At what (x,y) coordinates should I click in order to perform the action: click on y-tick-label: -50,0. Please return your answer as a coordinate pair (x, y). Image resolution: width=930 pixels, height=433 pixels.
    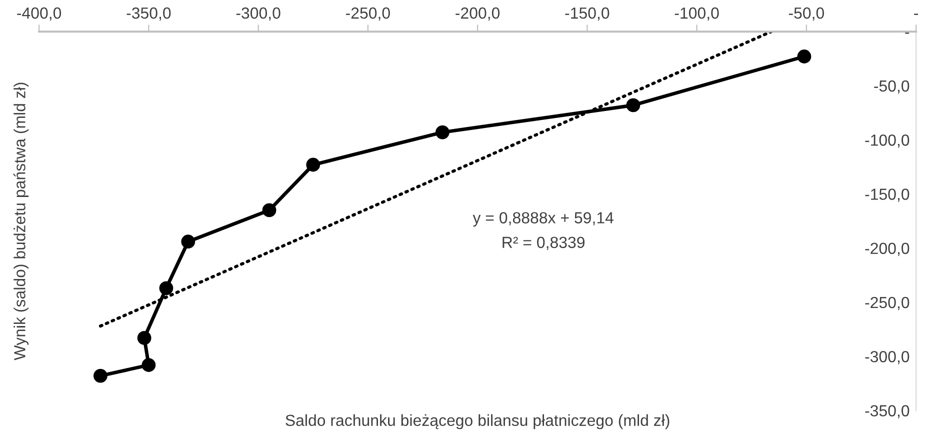
    Looking at the image, I should click on (892, 87).